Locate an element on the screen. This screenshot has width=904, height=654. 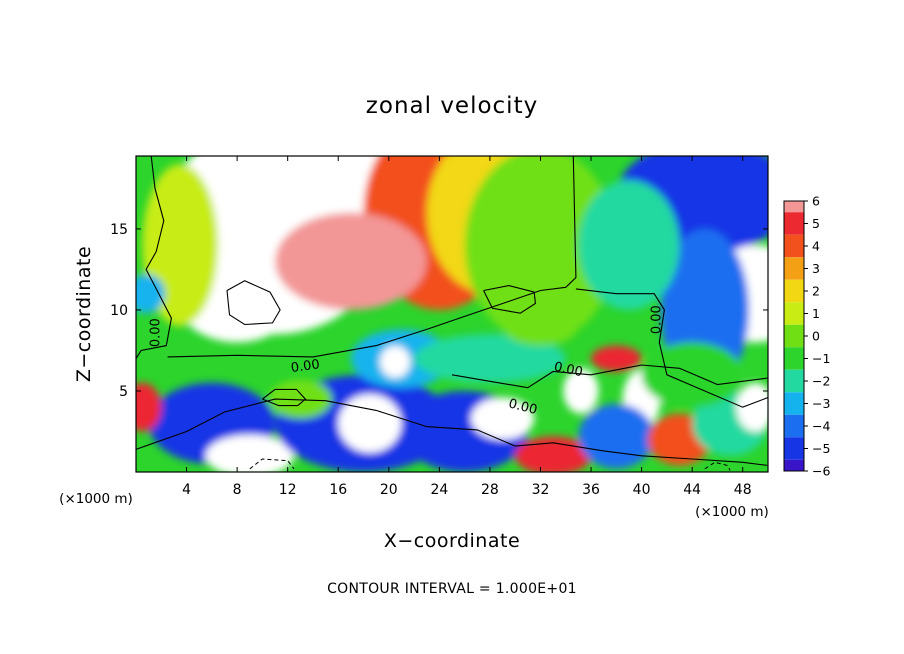
x-tick-label: 40 is located at coordinates (642, 490).